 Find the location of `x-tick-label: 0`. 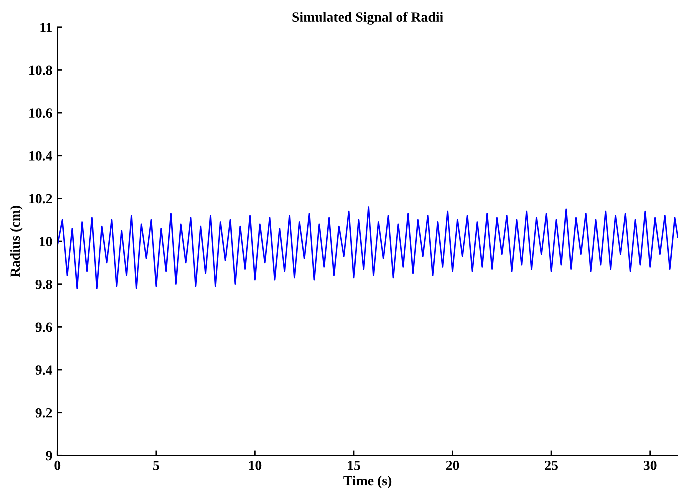

x-tick-label: 0 is located at coordinates (57, 465).